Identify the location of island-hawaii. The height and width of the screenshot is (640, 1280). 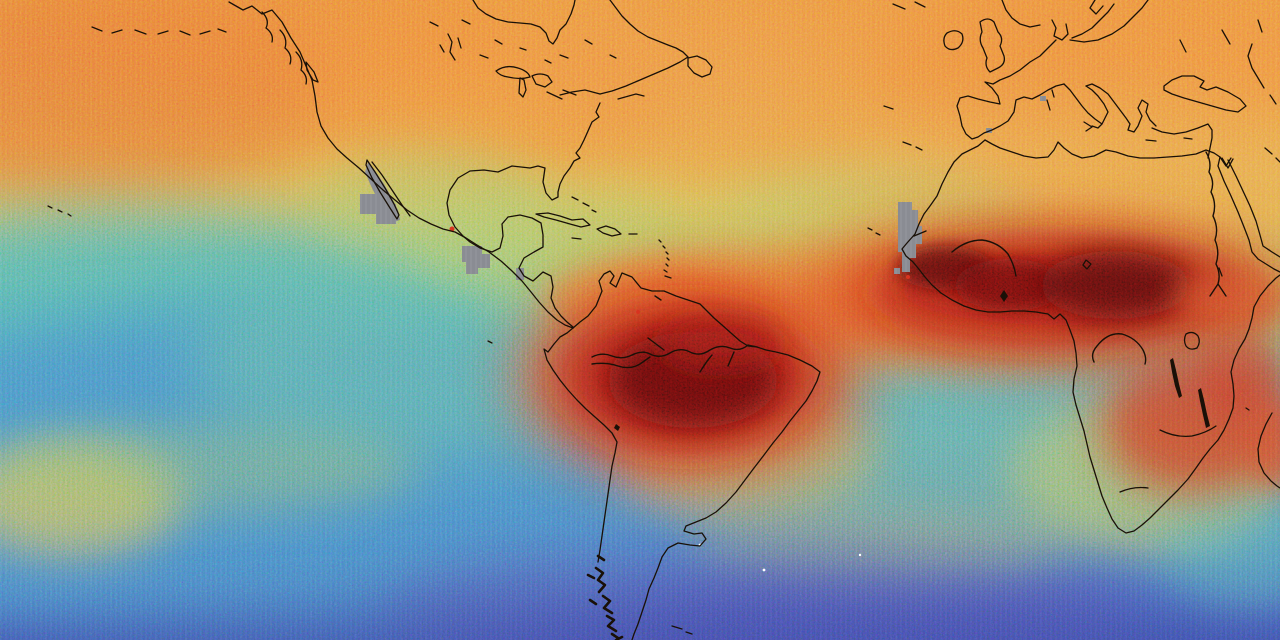
(59, 211).